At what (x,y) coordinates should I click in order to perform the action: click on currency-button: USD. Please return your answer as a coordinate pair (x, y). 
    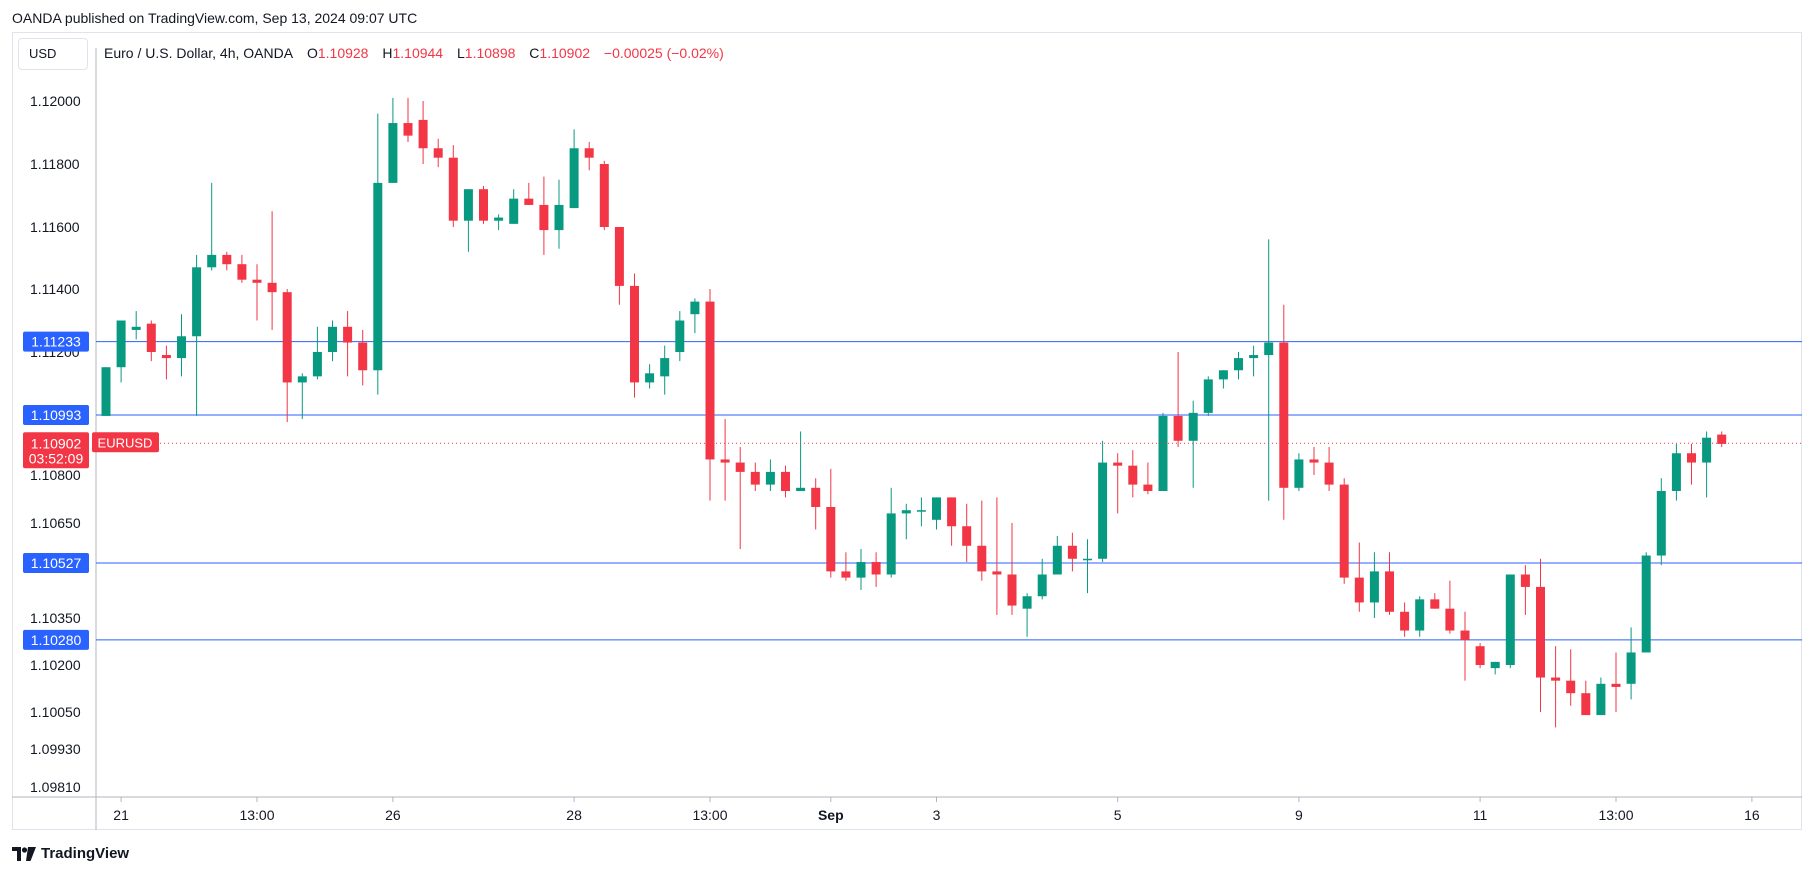
    Looking at the image, I should click on (53, 54).